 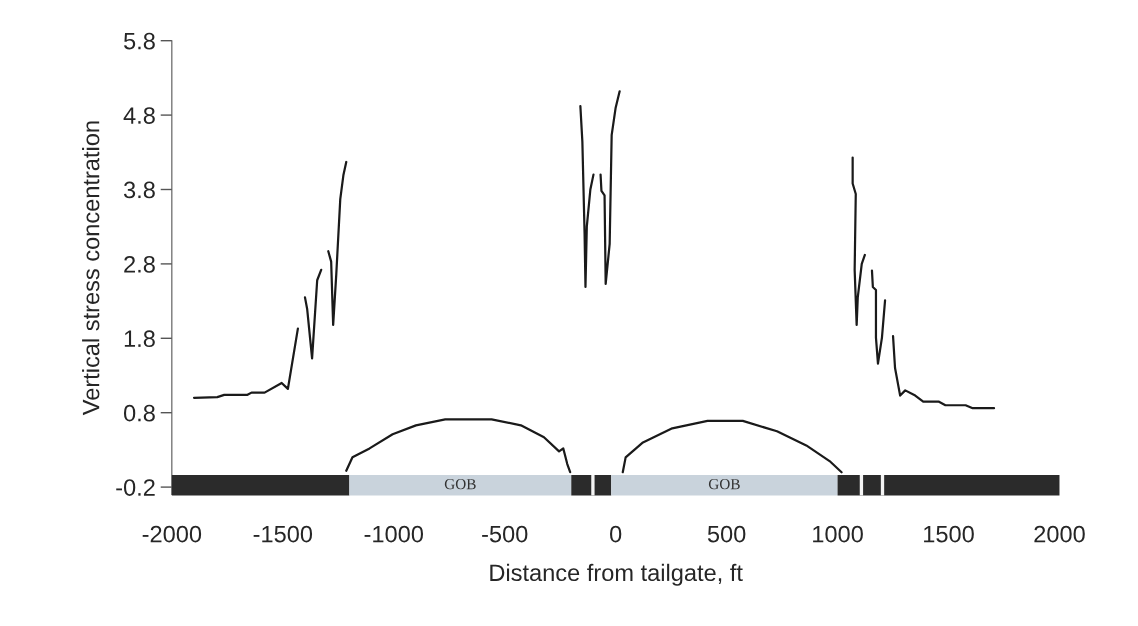 I want to click on y-axis-title: Vertical stress concentration, so click(x=91, y=268).